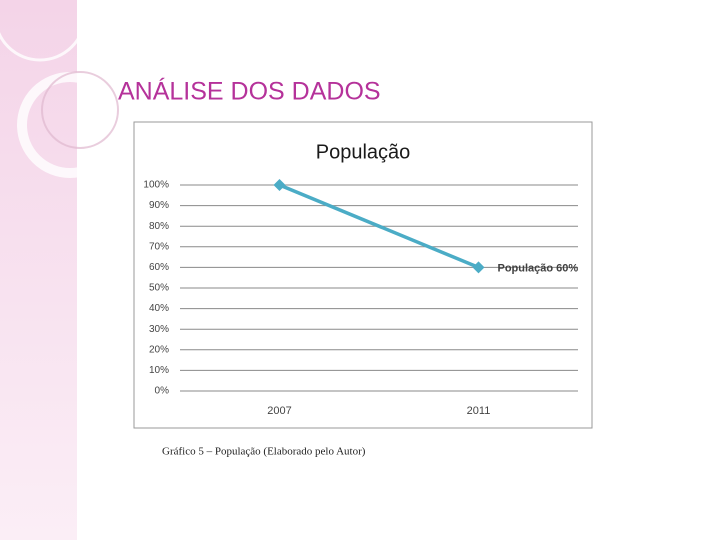  Describe the element at coordinates (159, 205) in the screenshot. I see `y-tick-label: 90%` at that location.